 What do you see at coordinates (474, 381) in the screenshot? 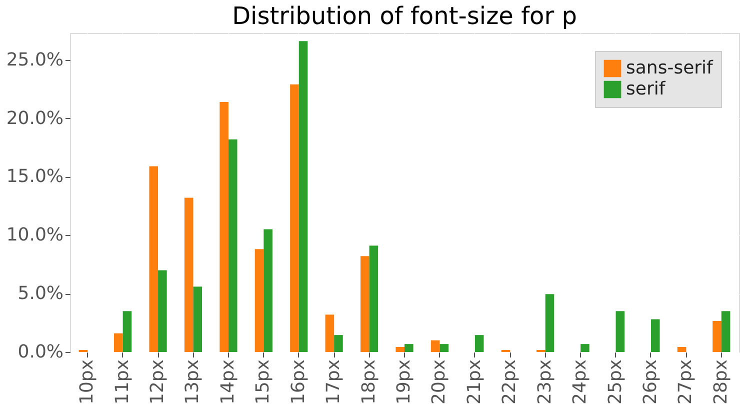
I see `x-tick-label: 21px` at bounding box center [474, 381].